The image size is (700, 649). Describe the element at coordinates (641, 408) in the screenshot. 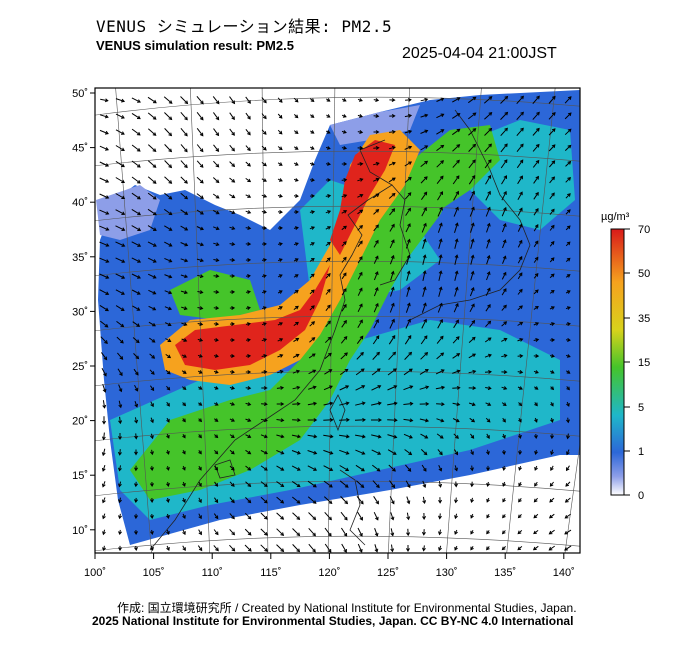

I see `colorbar-label: 5` at that location.